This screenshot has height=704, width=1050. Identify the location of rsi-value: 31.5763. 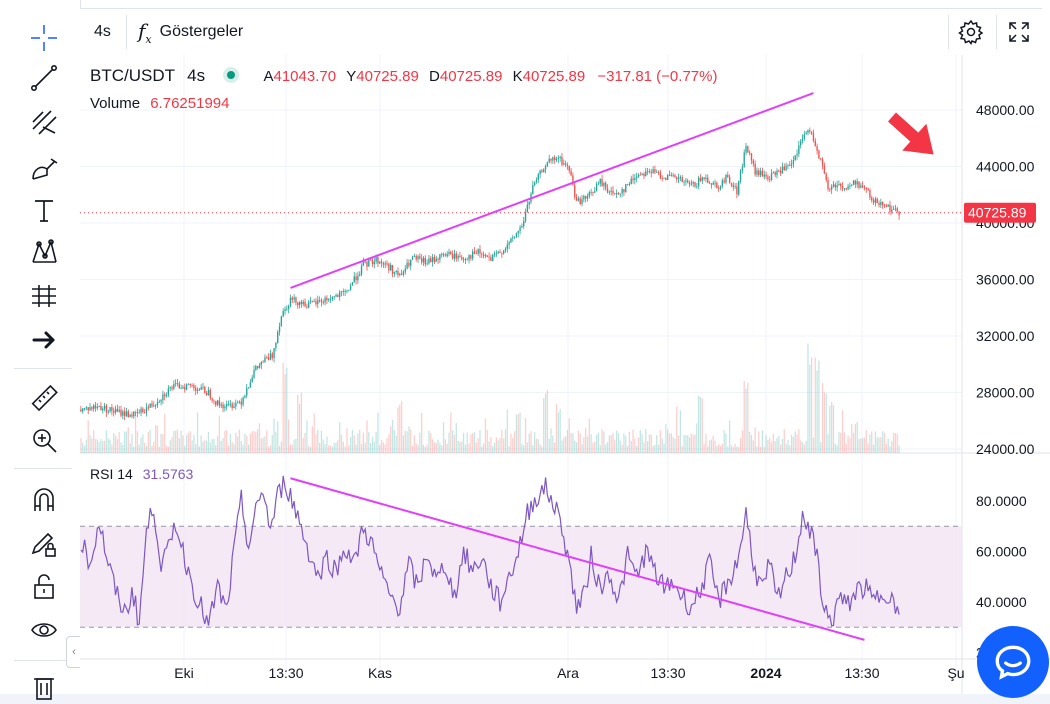
(168, 474).